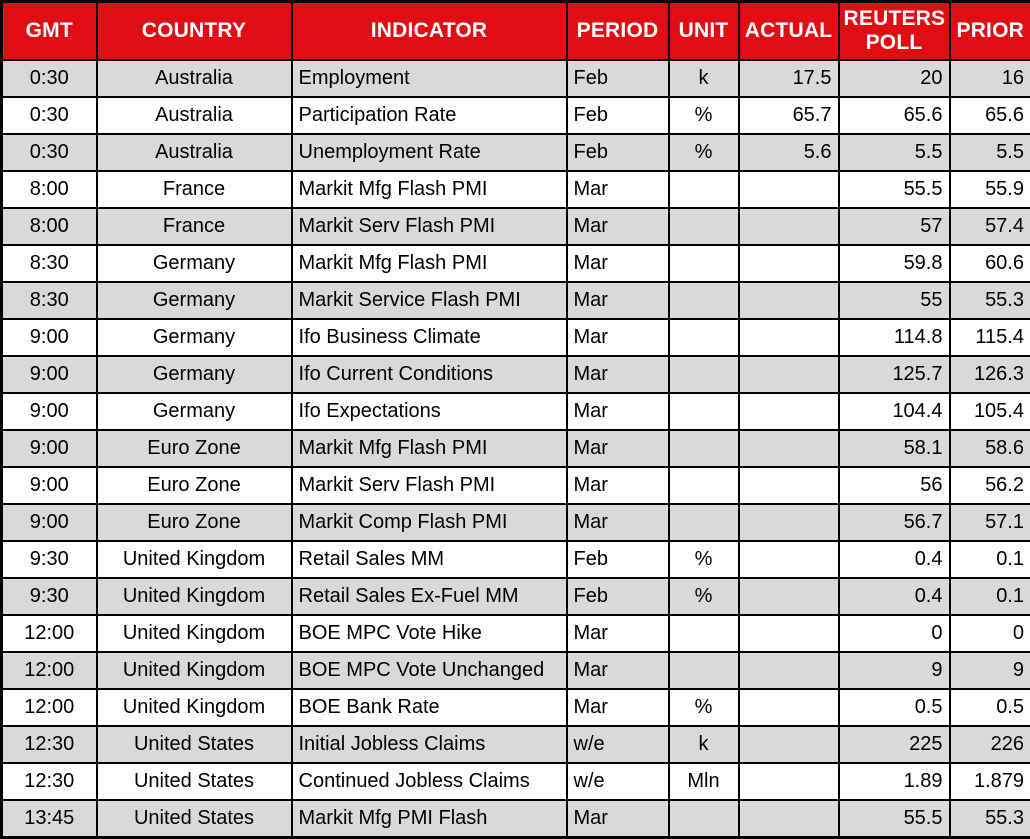 The width and height of the screenshot is (1030, 839). What do you see at coordinates (989, 597) in the screenshot?
I see `cell-prior: 0.1` at bounding box center [989, 597].